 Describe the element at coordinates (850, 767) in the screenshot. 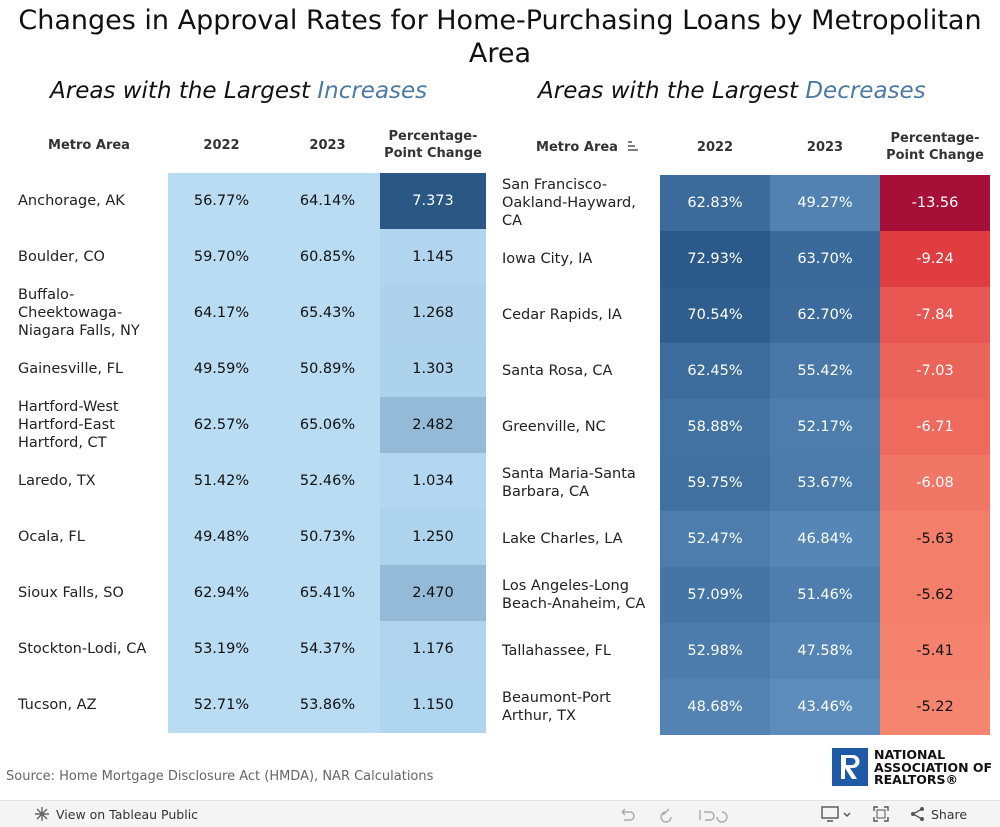

I see `logo-icon` at that location.